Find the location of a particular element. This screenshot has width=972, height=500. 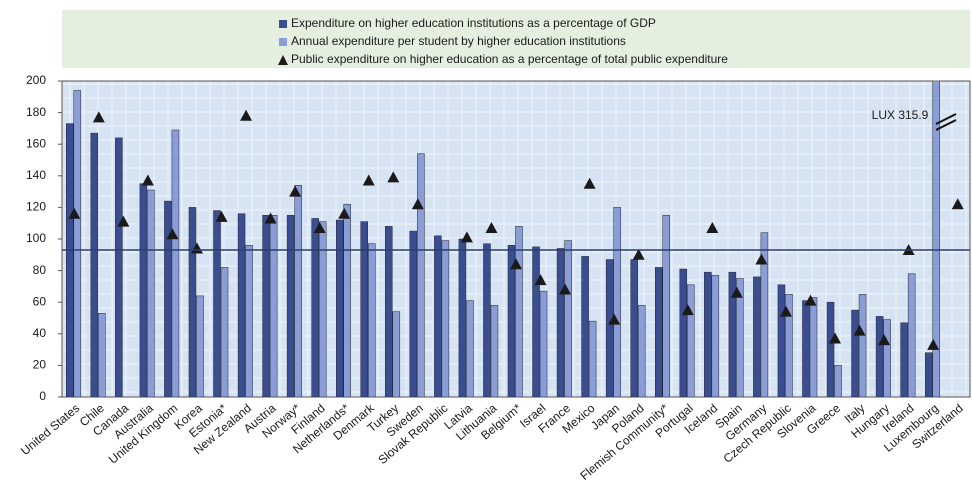

y-tick-label: 120 is located at coordinates (36, 207).